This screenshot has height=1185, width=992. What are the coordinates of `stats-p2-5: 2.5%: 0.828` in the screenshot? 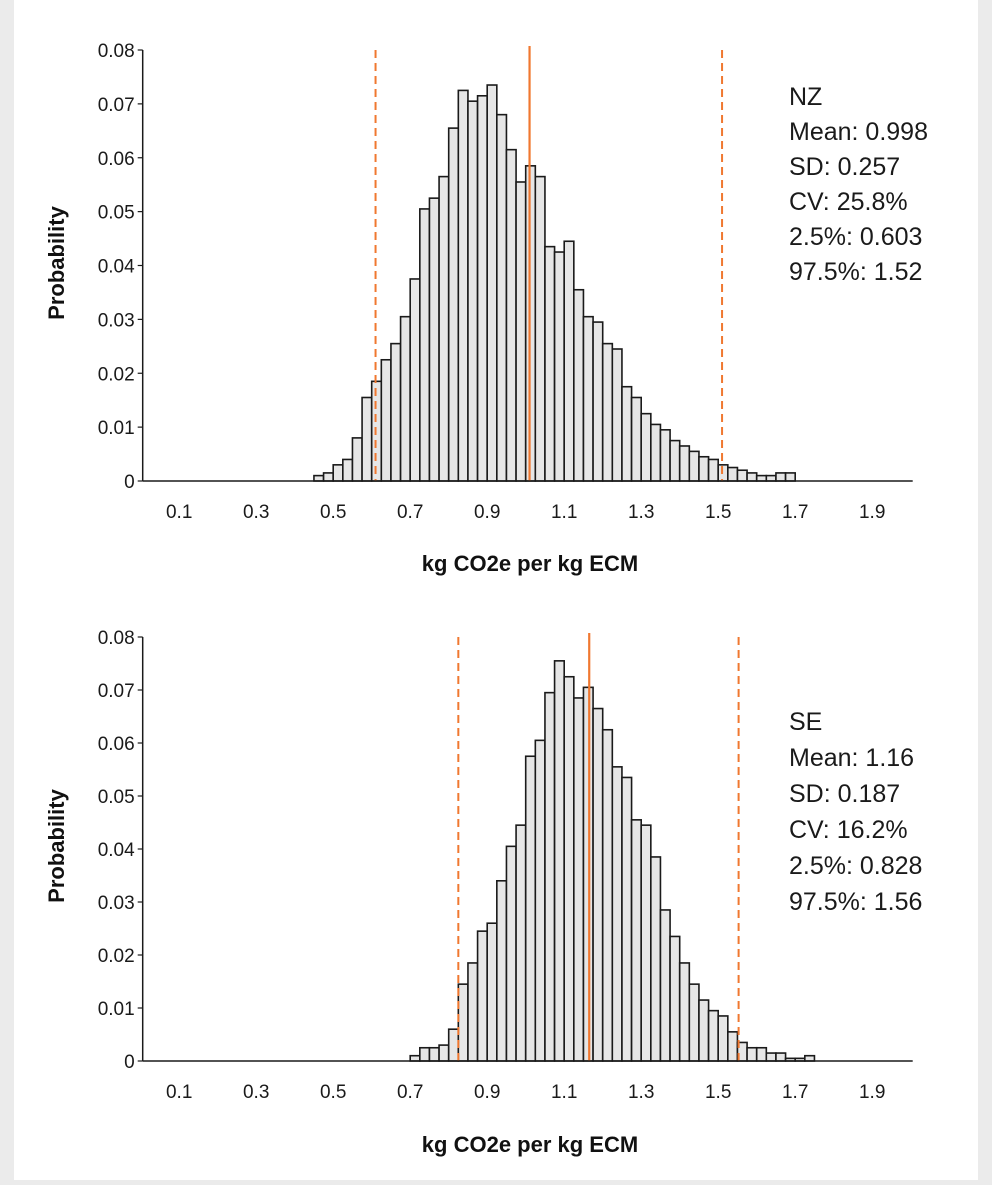 It's located at (855, 866).